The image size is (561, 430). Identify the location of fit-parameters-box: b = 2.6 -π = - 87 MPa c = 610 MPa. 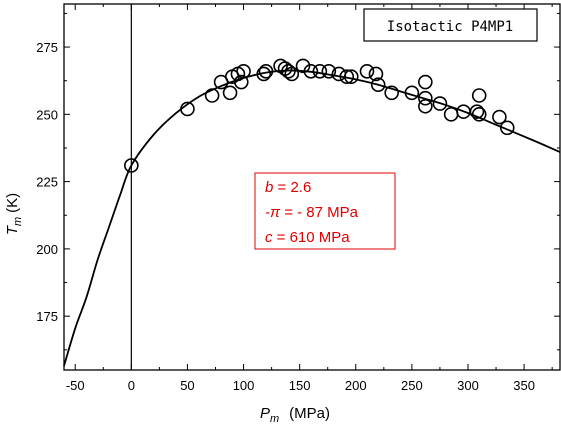
(325, 211).